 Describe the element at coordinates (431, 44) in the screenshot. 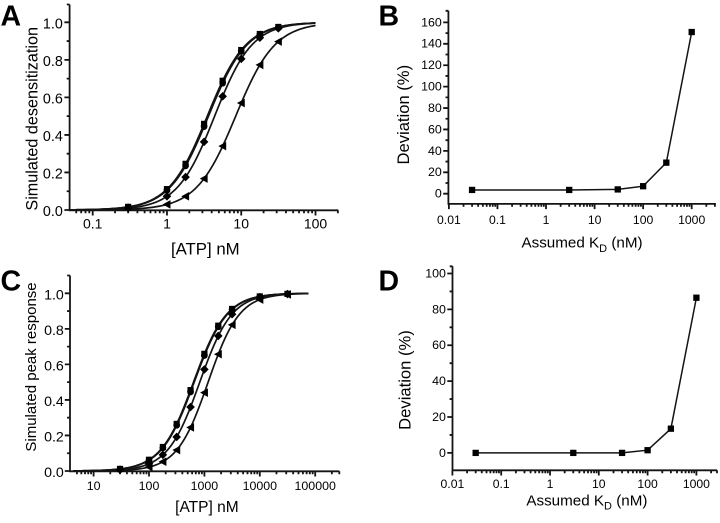

I see `svg-text: 140` at that location.